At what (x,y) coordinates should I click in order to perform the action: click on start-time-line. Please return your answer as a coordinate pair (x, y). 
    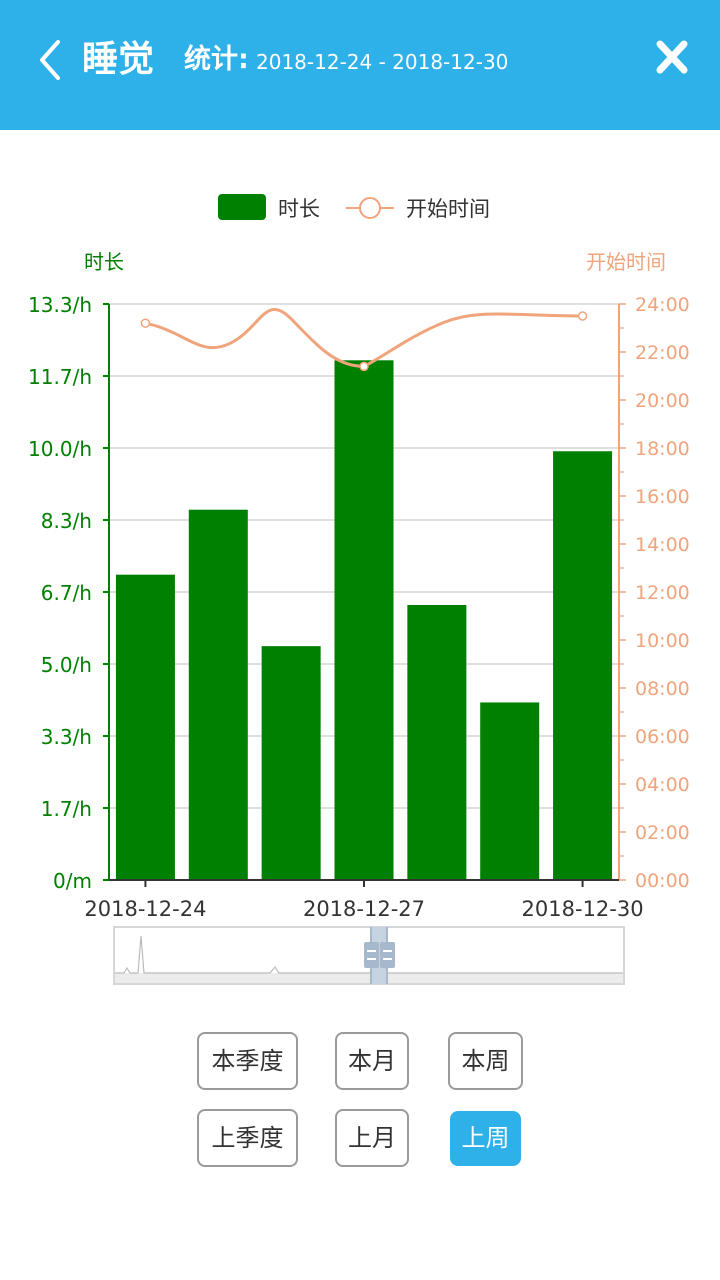
    Looking at the image, I should click on (364, 338).